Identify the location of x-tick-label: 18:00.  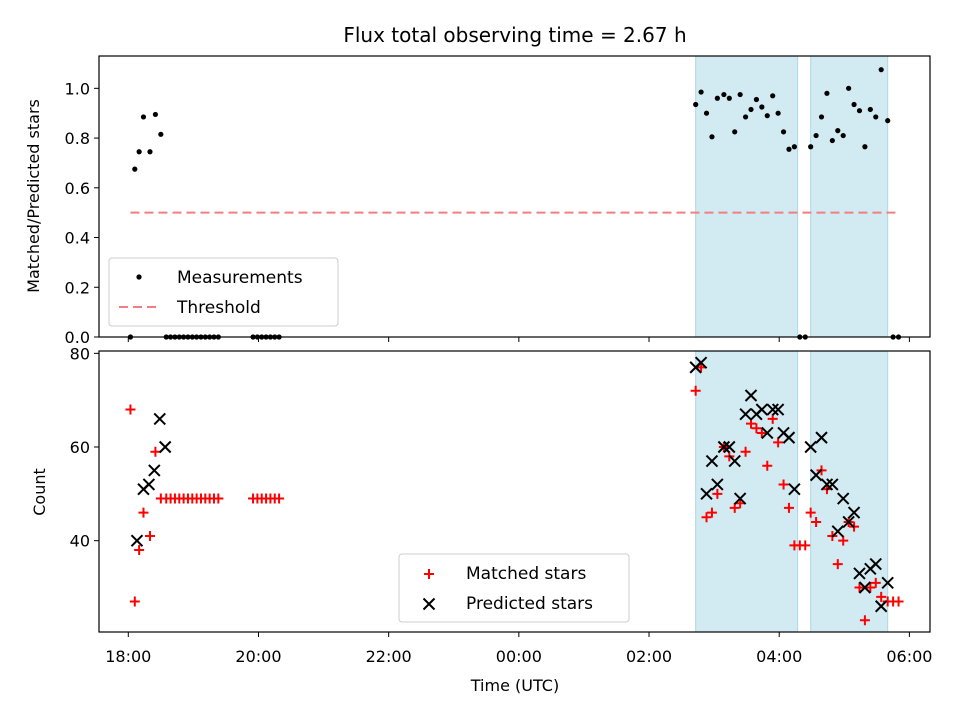
(128, 656).